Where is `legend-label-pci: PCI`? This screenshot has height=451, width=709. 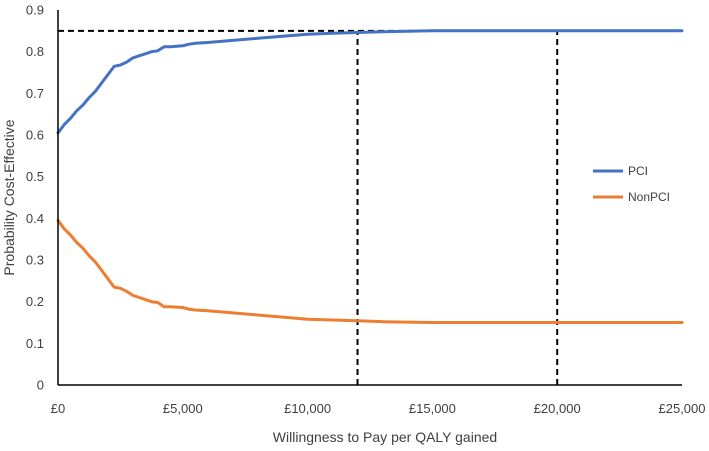 legend-label-pci: PCI is located at coordinates (638, 171).